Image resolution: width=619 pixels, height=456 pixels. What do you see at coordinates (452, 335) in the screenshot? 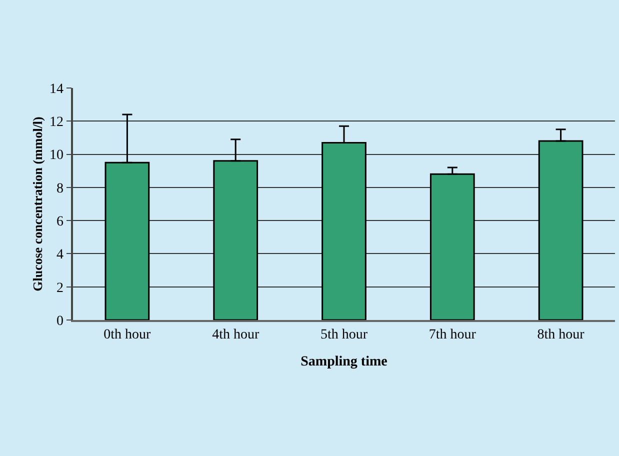
I see `x-tick-label: 7th hour` at bounding box center [452, 335].